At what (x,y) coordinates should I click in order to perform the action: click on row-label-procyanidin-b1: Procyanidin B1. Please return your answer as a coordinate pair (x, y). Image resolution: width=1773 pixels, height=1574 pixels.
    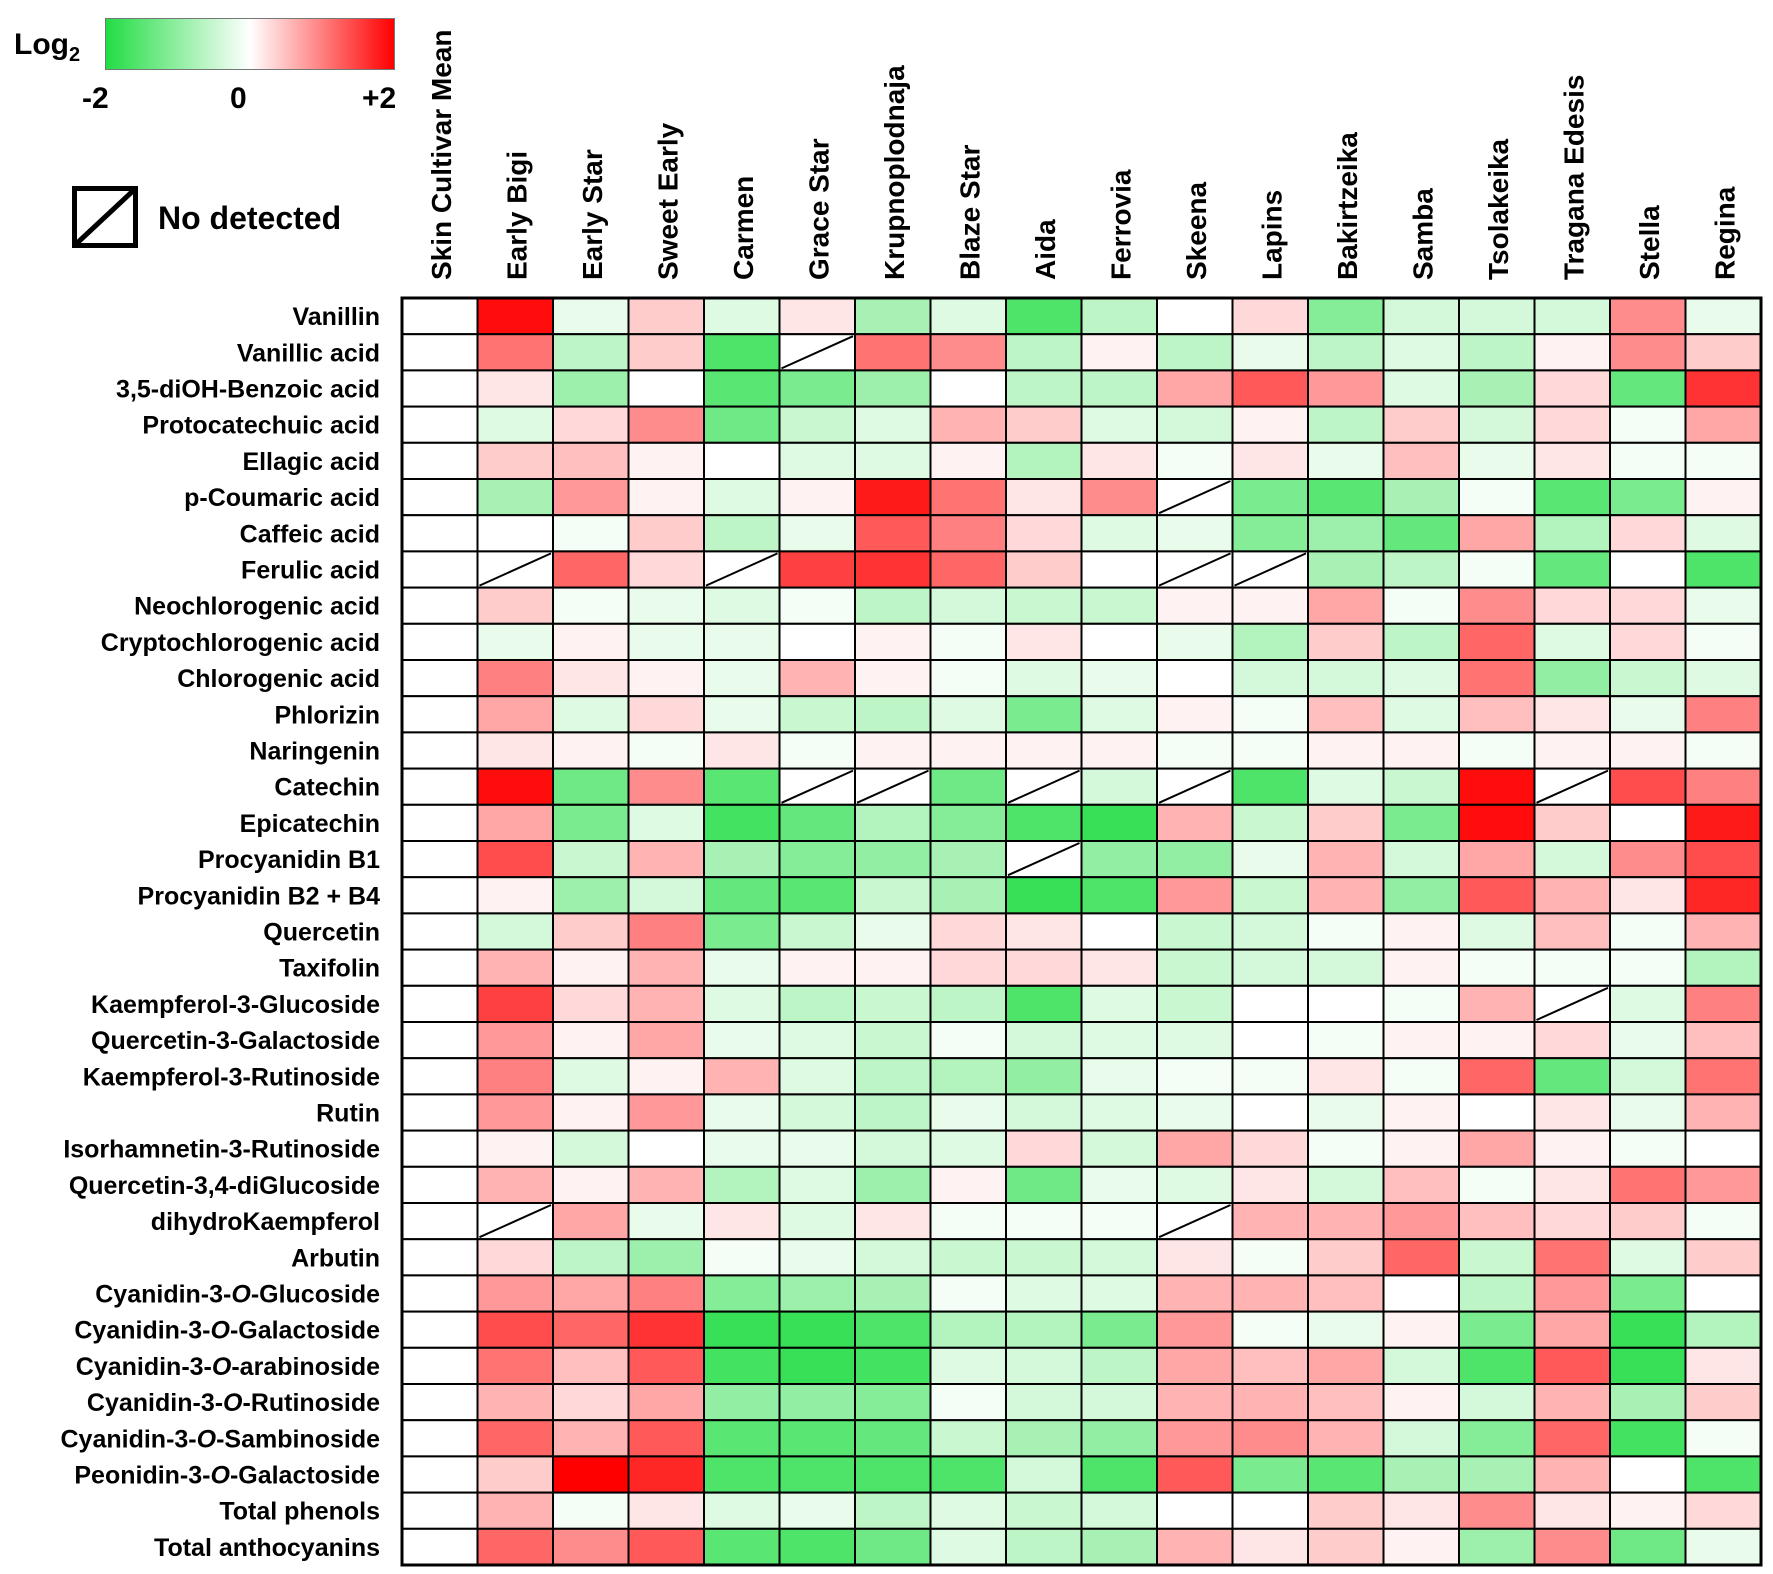
    Looking at the image, I should click on (289, 860).